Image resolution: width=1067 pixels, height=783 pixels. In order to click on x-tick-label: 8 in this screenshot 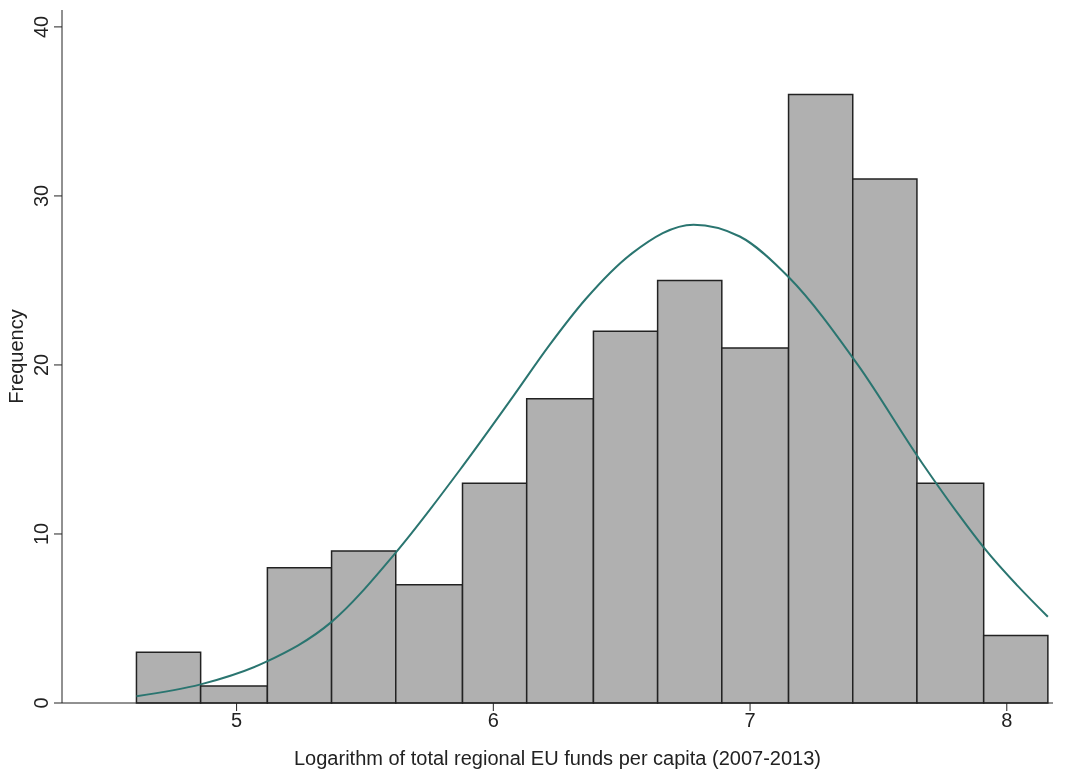, I will do `click(1007, 720)`.